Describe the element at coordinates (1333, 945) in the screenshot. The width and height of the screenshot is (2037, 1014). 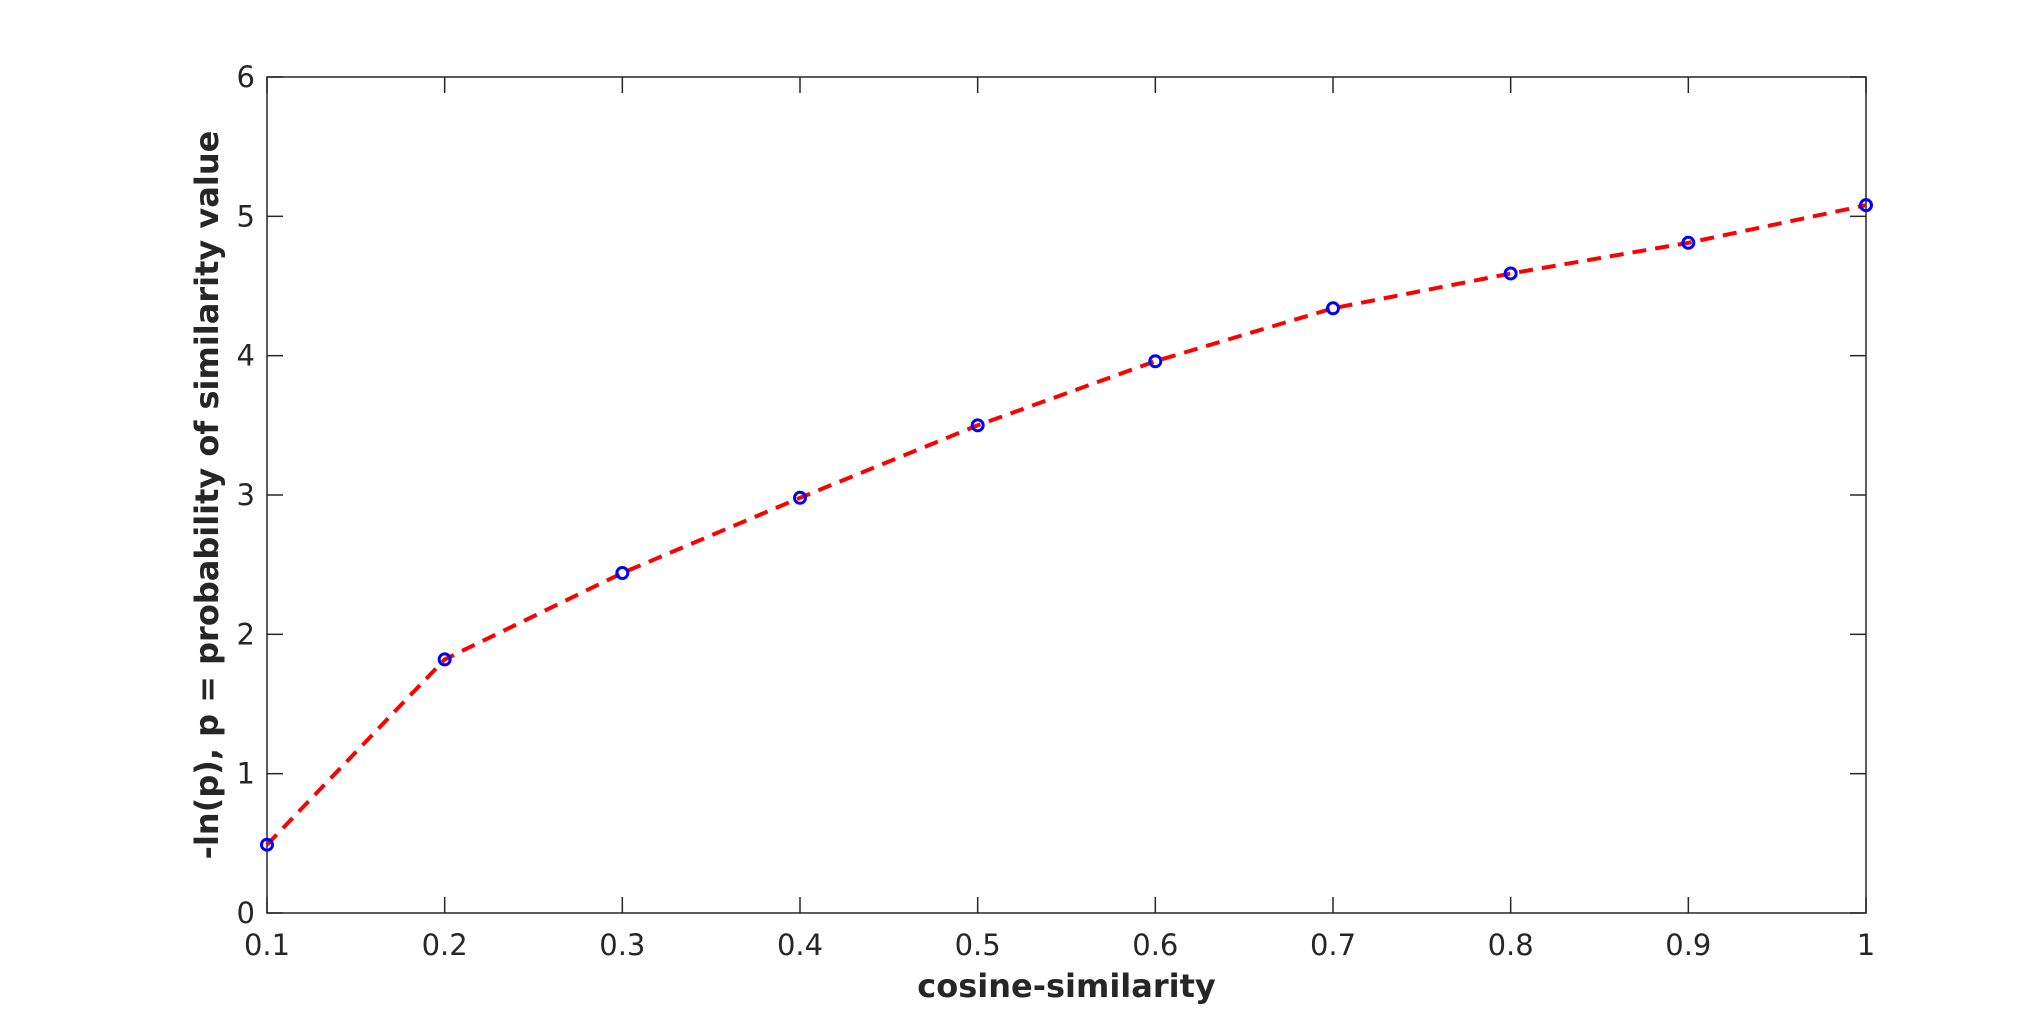
I see `x-tick-label: 0.7` at that location.